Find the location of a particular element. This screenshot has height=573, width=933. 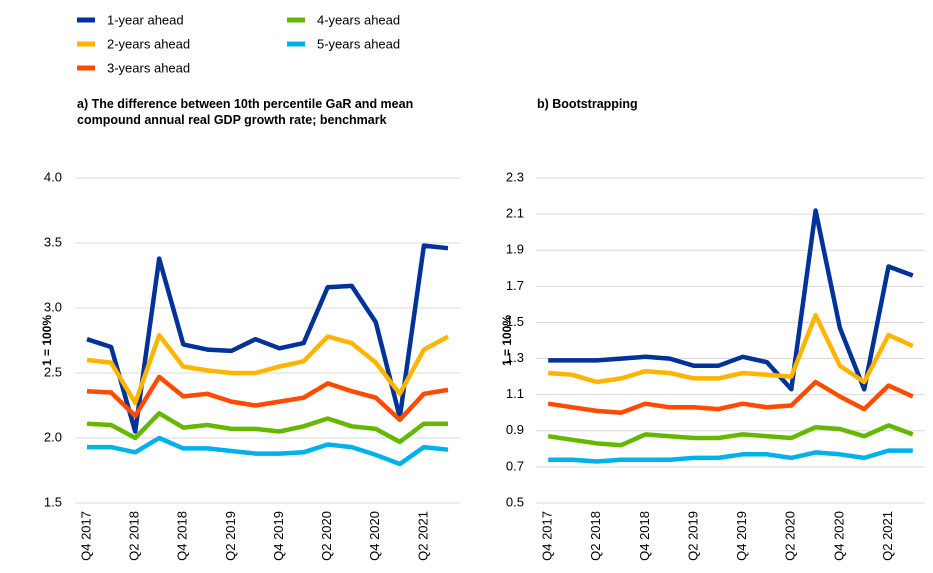

y-tick-label: 1.9 is located at coordinates (515, 249).